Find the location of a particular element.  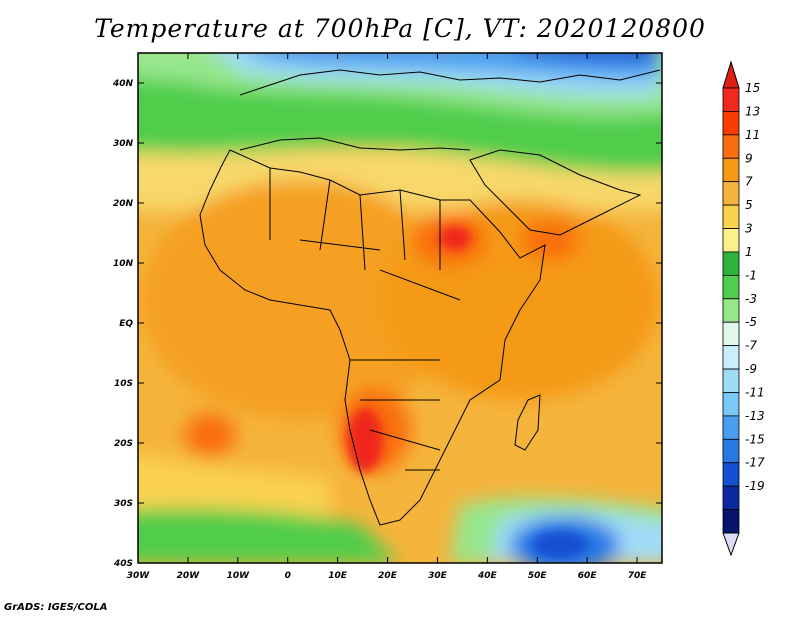

lon-tick-label: 30W is located at coordinates (139, 576).